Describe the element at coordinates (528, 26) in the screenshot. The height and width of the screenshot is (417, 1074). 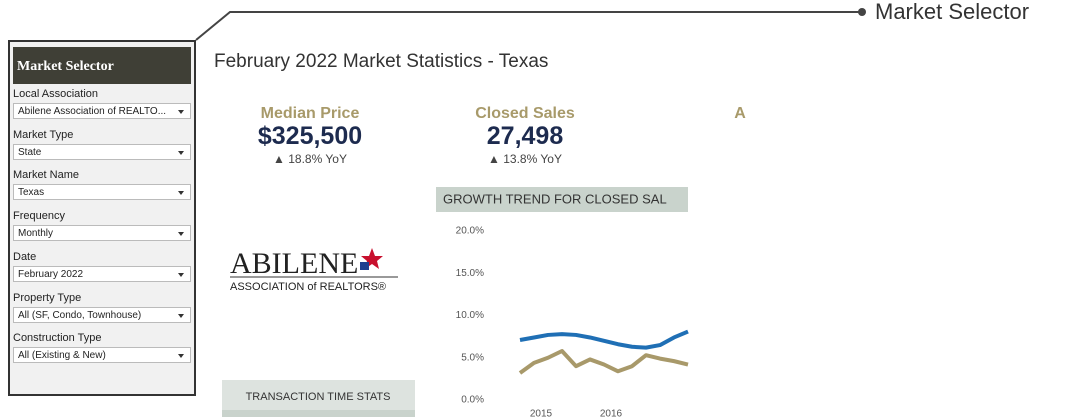
I see `callout-line` at that location.